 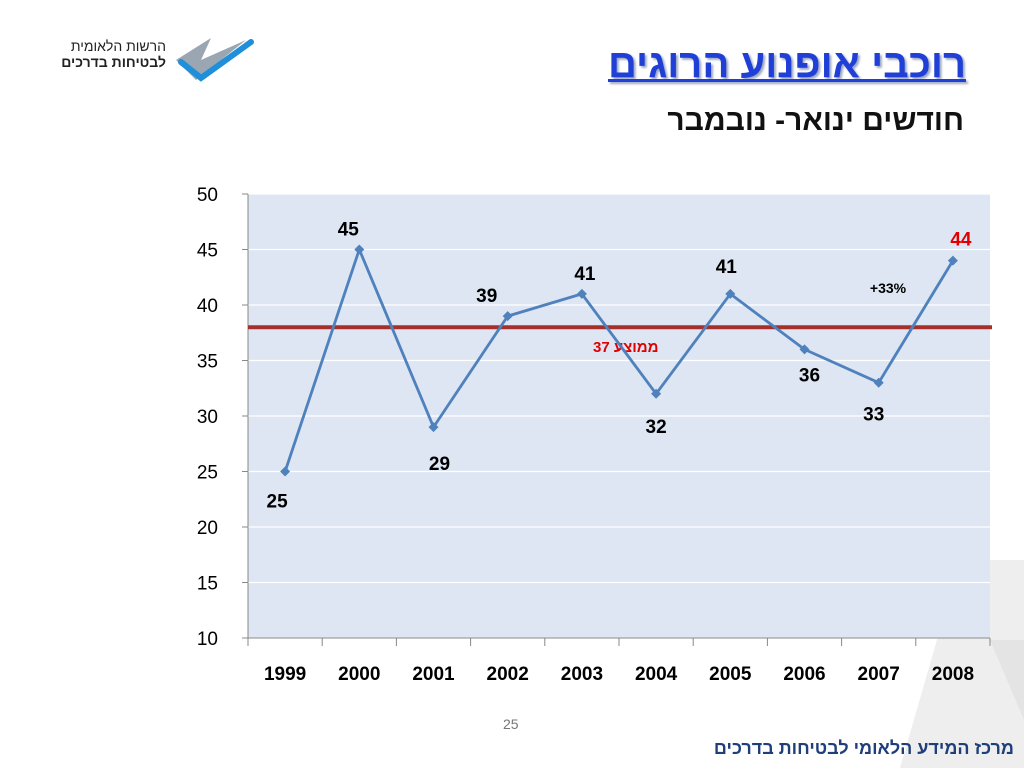 I want to click on data-label: 45, so click(x=349, y=230).